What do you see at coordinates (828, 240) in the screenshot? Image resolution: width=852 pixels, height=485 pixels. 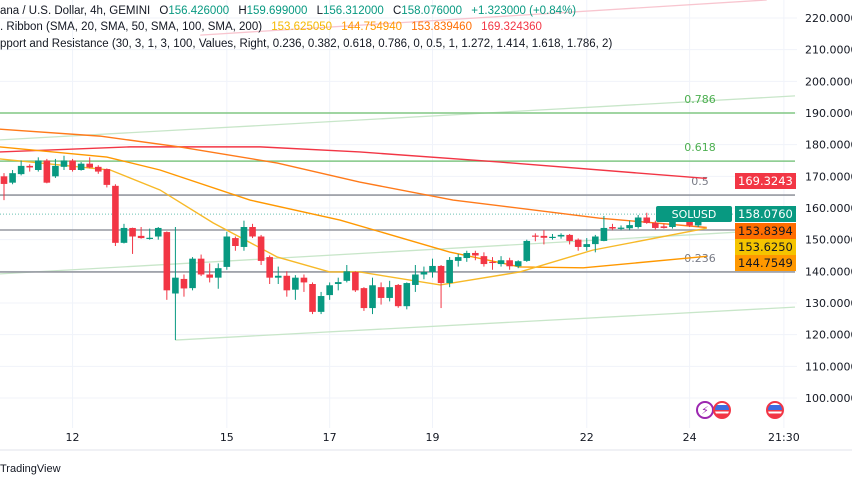 I see `price-axis-label: 150.0000` at bounding box center [828, 240].